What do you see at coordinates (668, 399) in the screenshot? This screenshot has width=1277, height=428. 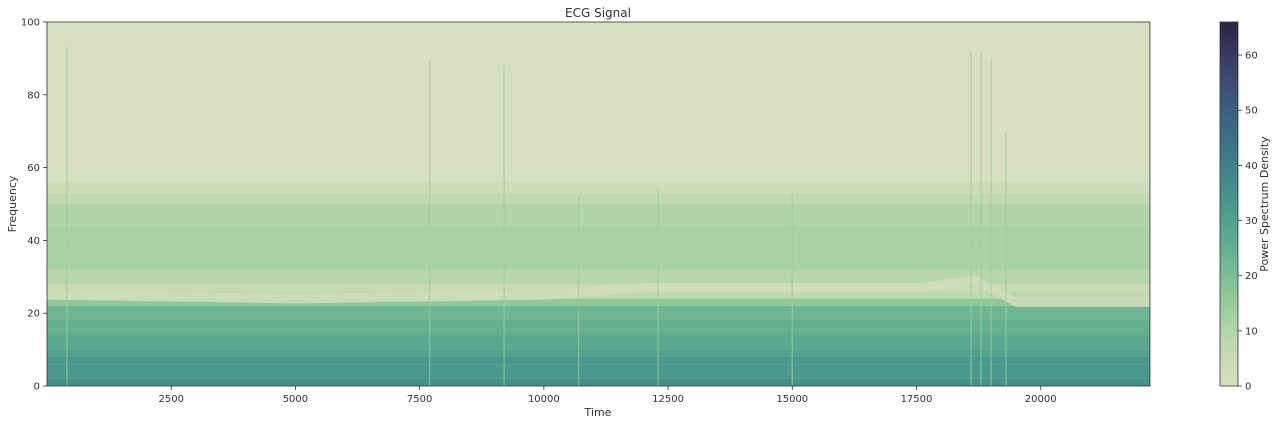 I see `x-tick-label: 12500` at bounding box center [668, 399].